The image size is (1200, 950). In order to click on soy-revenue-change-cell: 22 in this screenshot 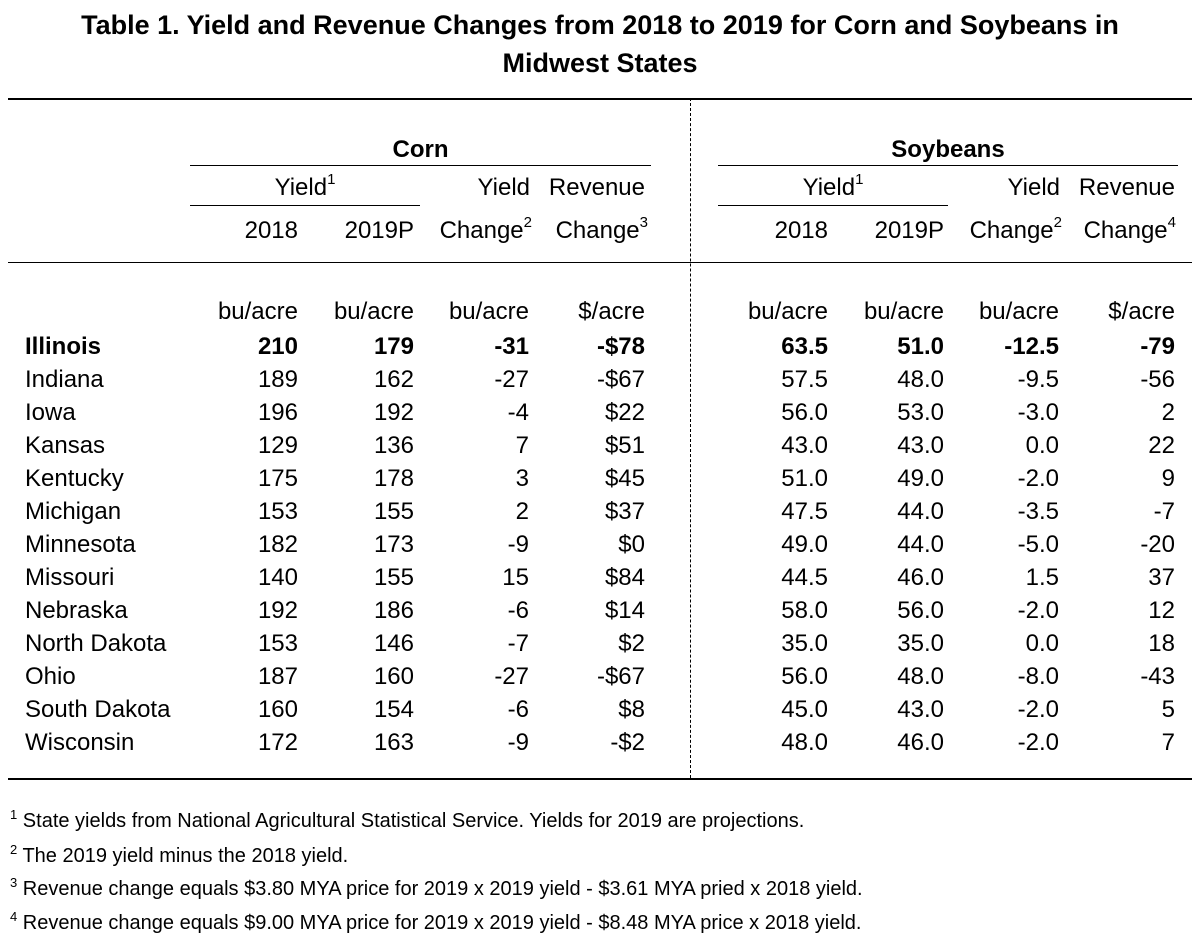, I will do `click(1161, 445)`.